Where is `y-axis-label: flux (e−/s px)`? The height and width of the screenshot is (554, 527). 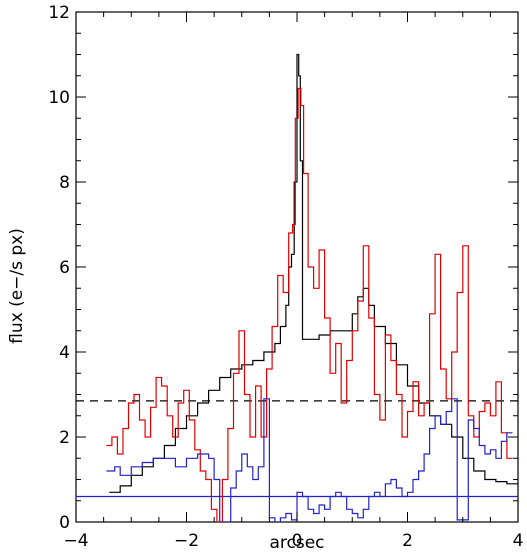 y-axis-label: flux (e−/s px) is located at coordinates (17, 286).